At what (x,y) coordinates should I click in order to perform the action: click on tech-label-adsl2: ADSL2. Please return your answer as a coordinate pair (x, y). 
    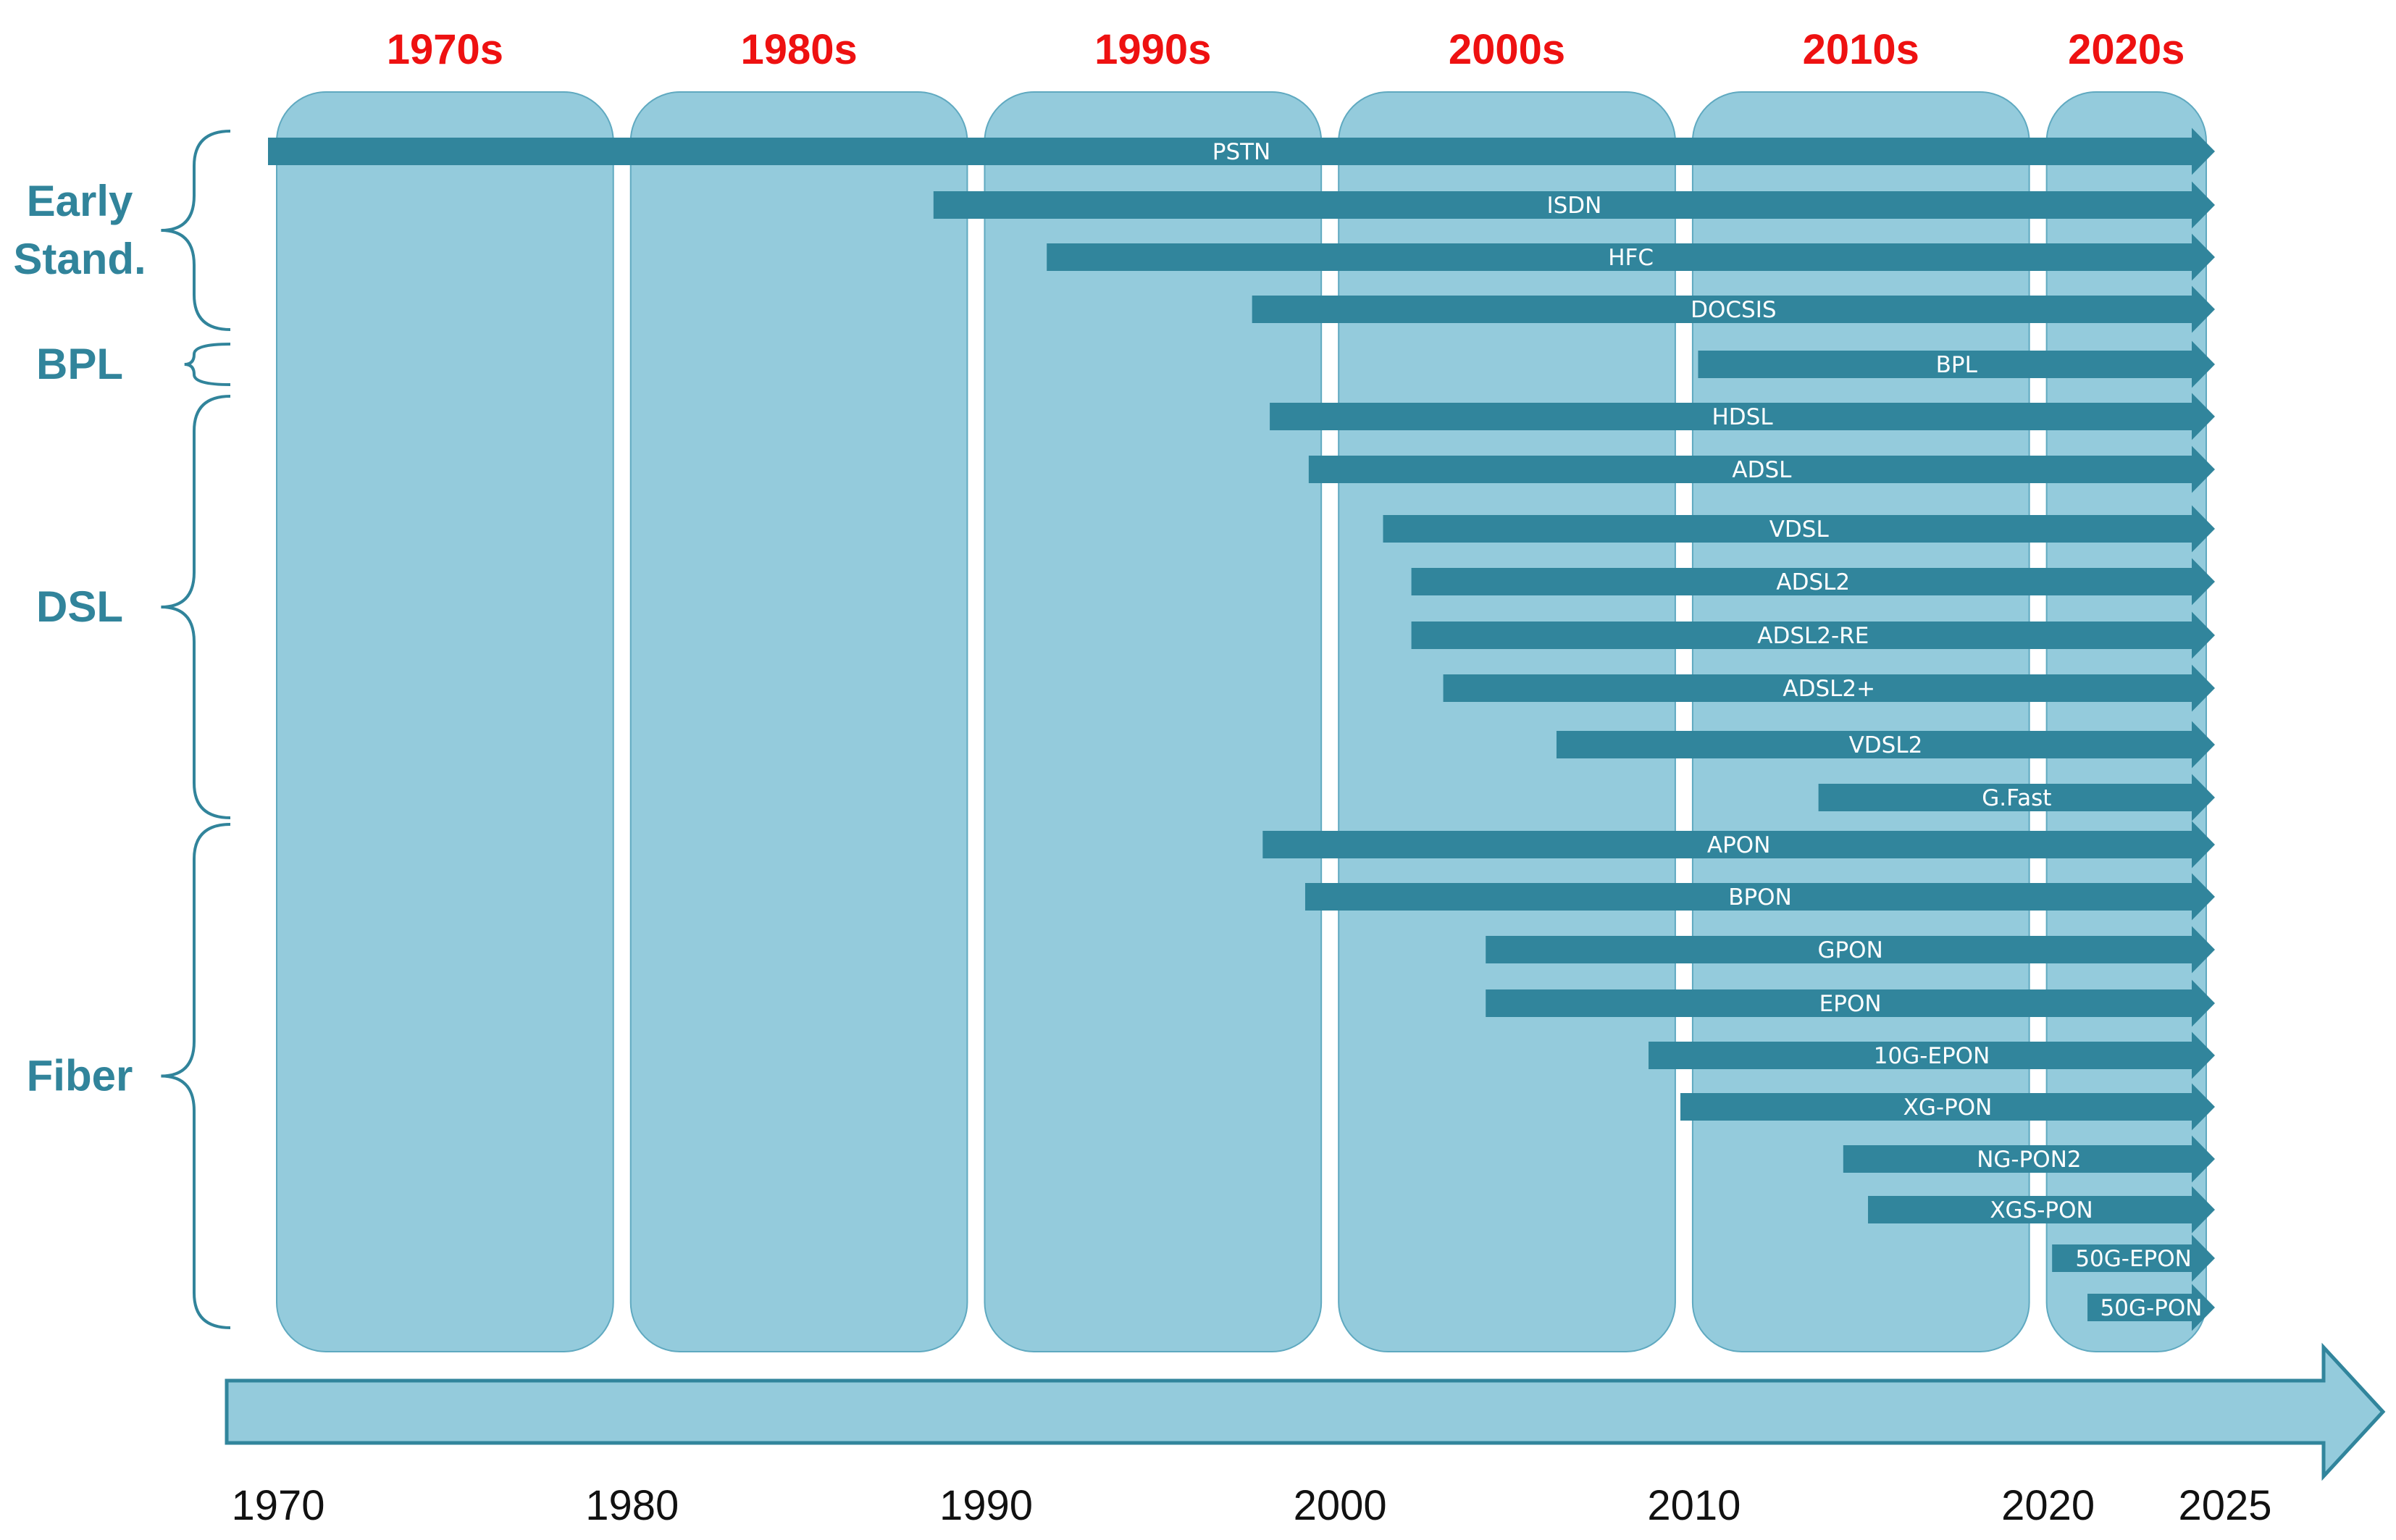
    Looking at the image, I should click on (1813, 582).